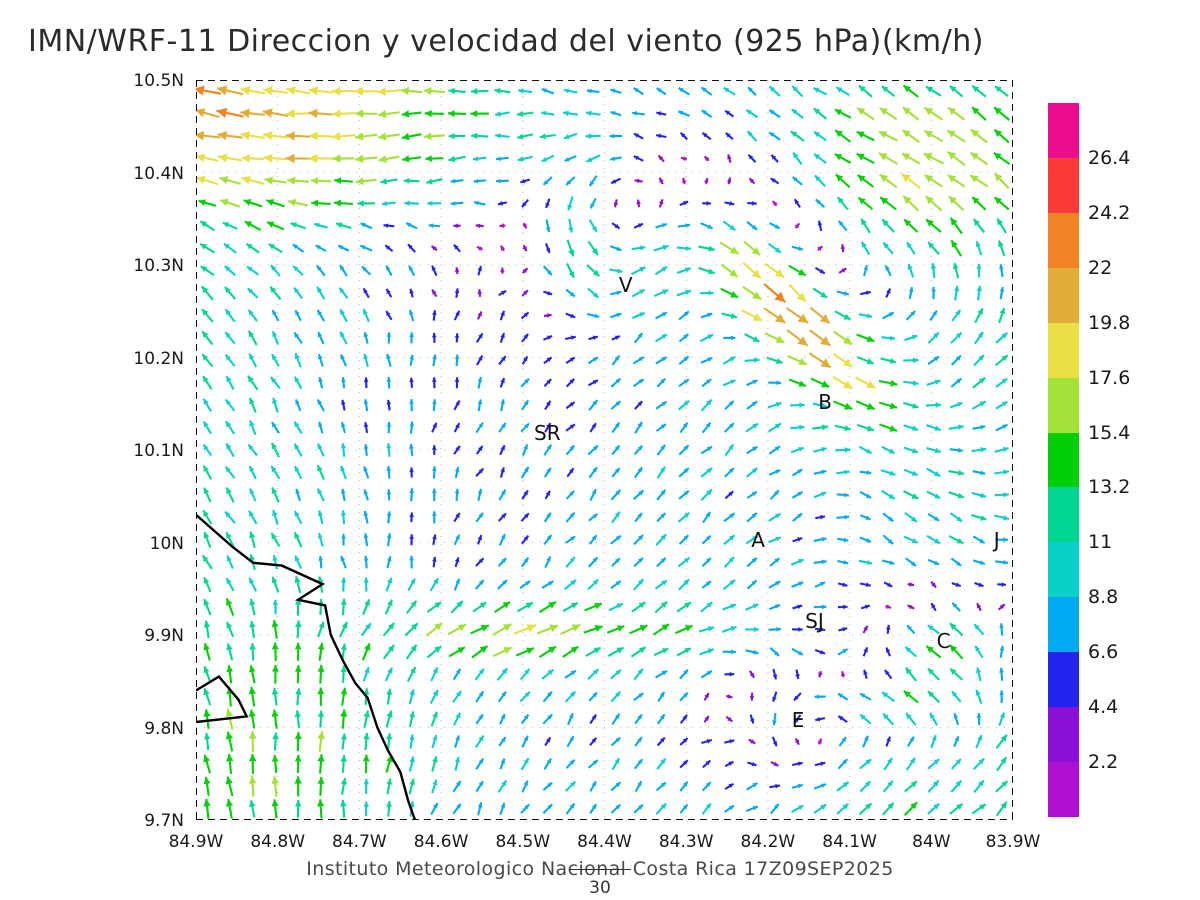 The width and height of the screenshot is (1200, 900). Describe the element at coordinates (1063, 460) in the screenshot. I see `colorbar` at that location.